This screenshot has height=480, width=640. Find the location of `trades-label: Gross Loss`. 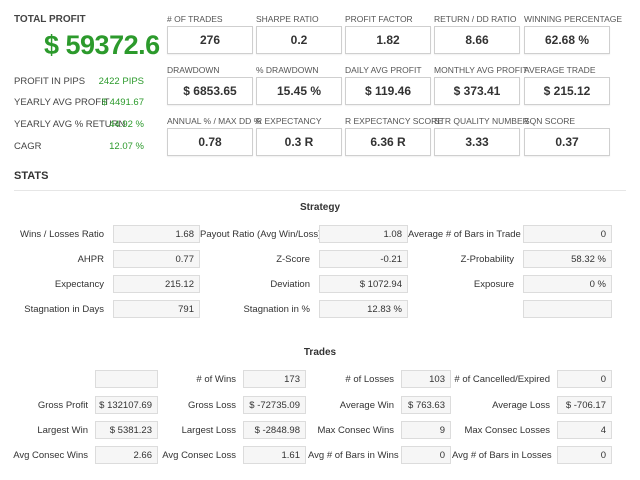

trades-label: Gross Loss is located at coordinates (211, 405).